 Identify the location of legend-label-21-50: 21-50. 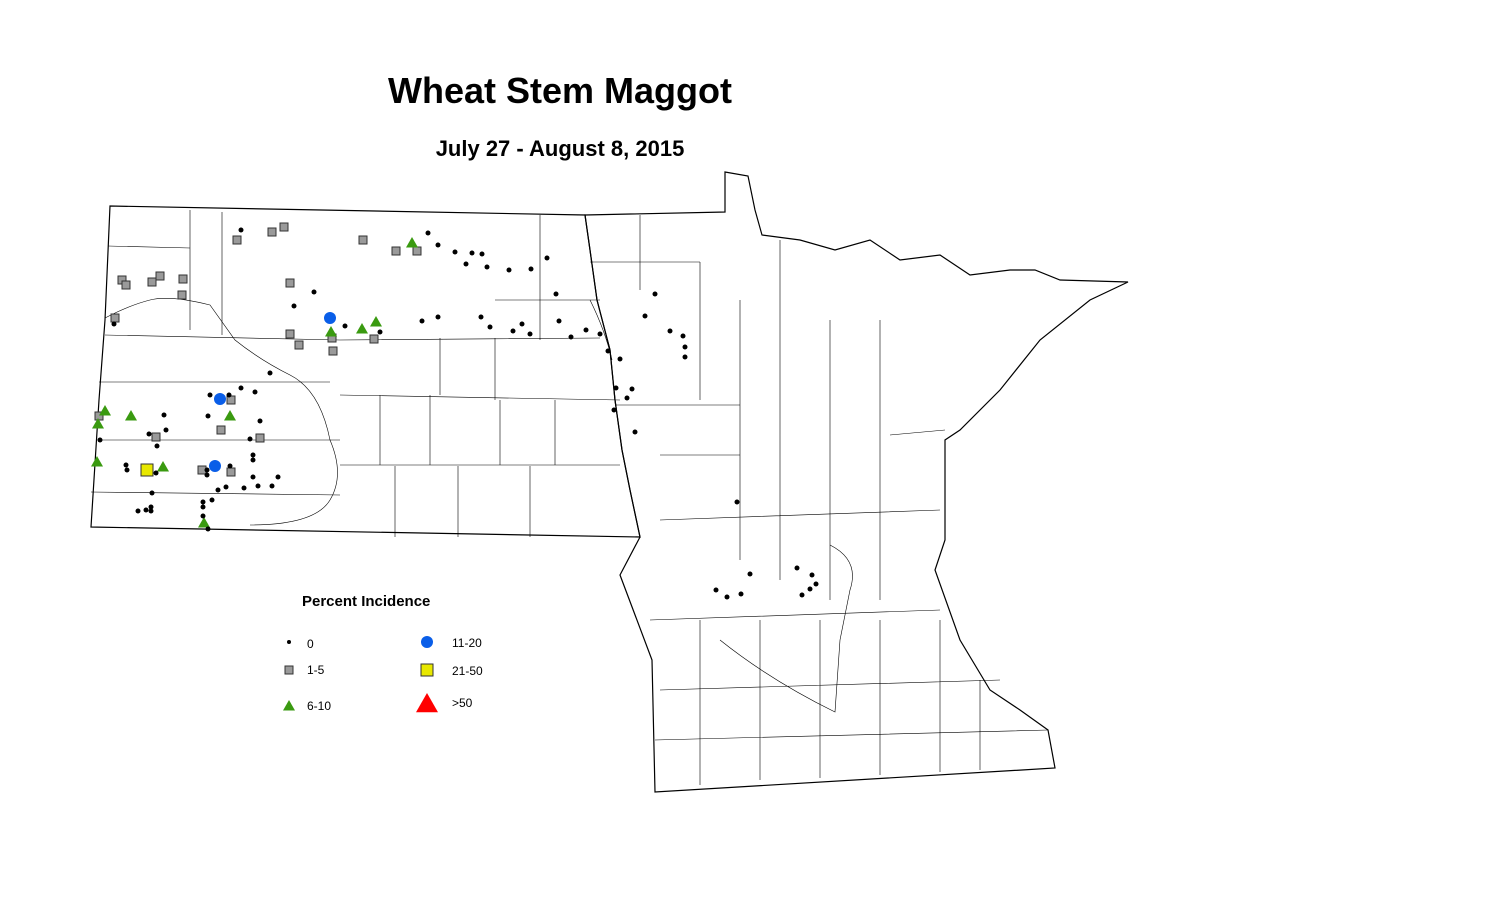
(467, 671).